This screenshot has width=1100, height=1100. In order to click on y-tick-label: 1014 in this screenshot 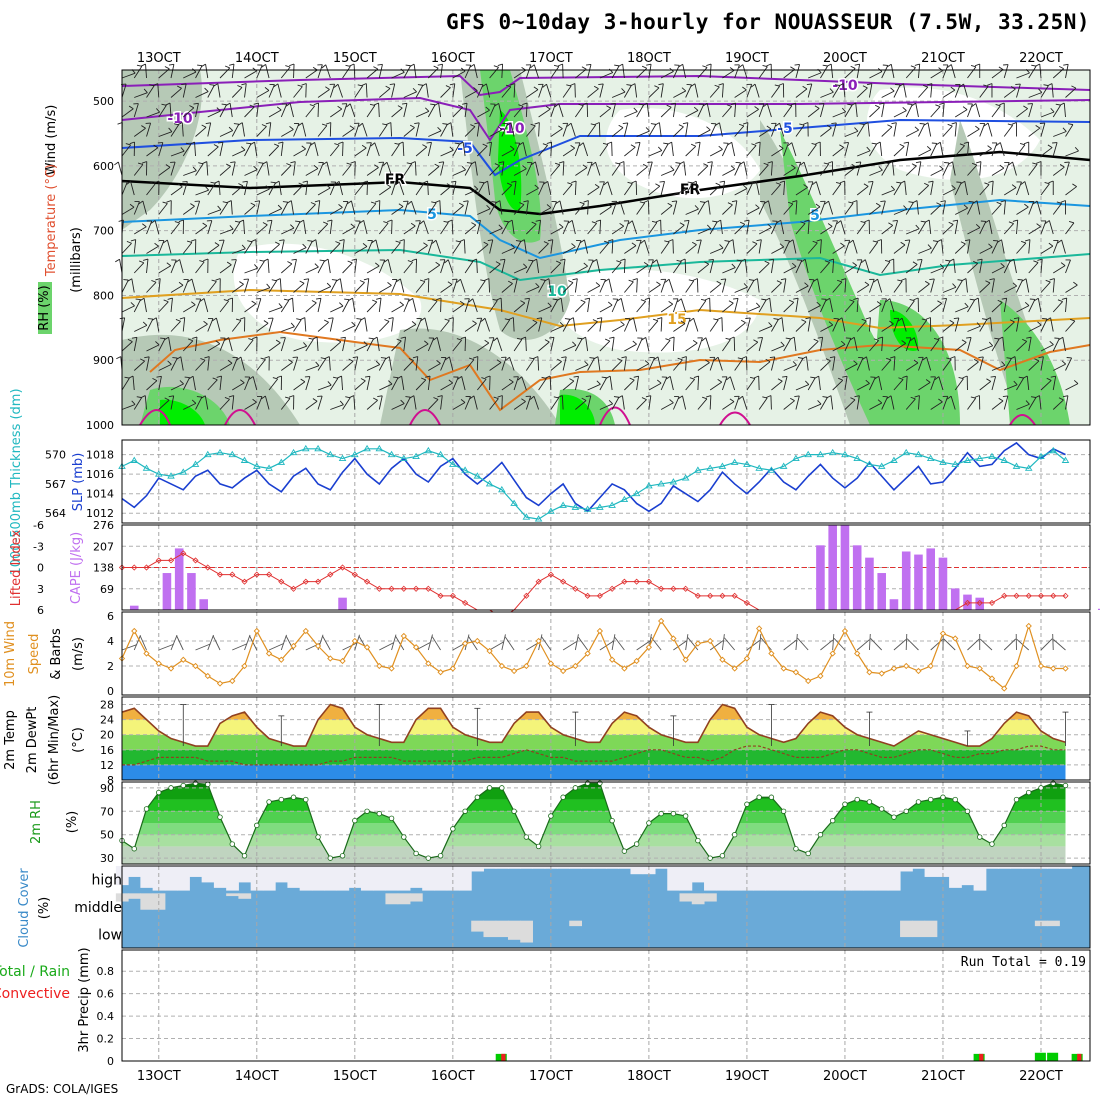, I will do `click(100, 494)`.